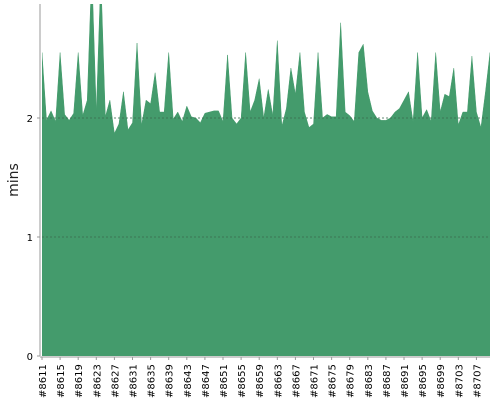 Image resolution: width=500 pixels, height=400 pixels. I want to click on x-tick-label-8687: #8687, so click(387, 381).